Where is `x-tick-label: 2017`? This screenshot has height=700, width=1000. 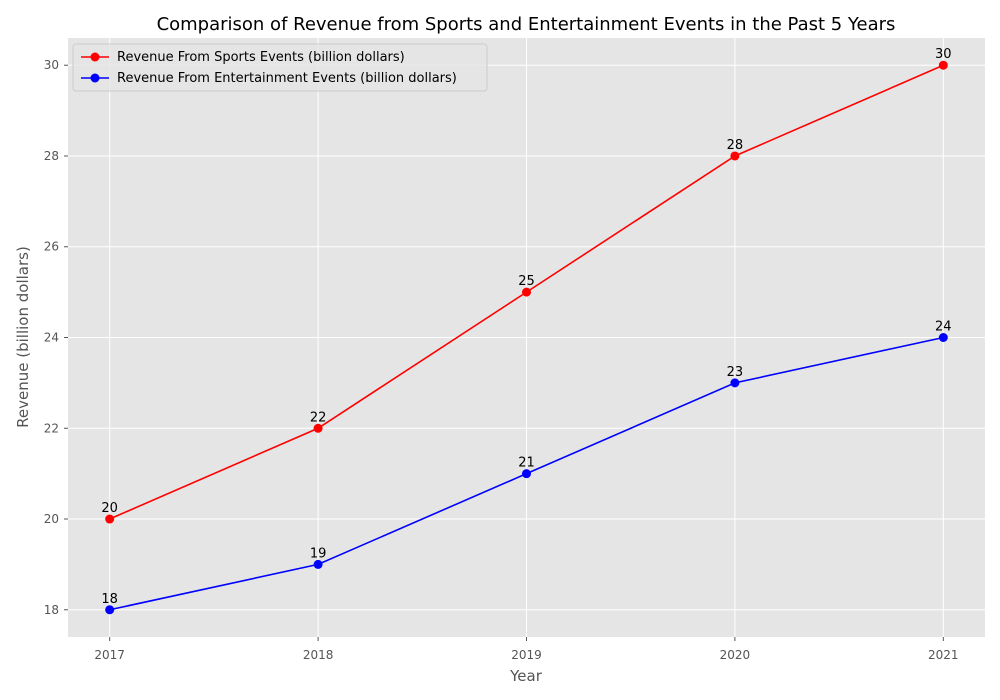
x-tick-label: 2017 is located at coordinates (109, 655).